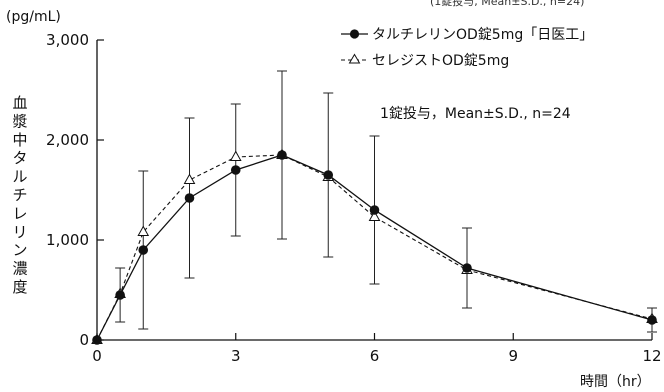 The width and height of the screenshot is (664, 392). I want to click on y-tick-label: 2,000, so click(67, 140).